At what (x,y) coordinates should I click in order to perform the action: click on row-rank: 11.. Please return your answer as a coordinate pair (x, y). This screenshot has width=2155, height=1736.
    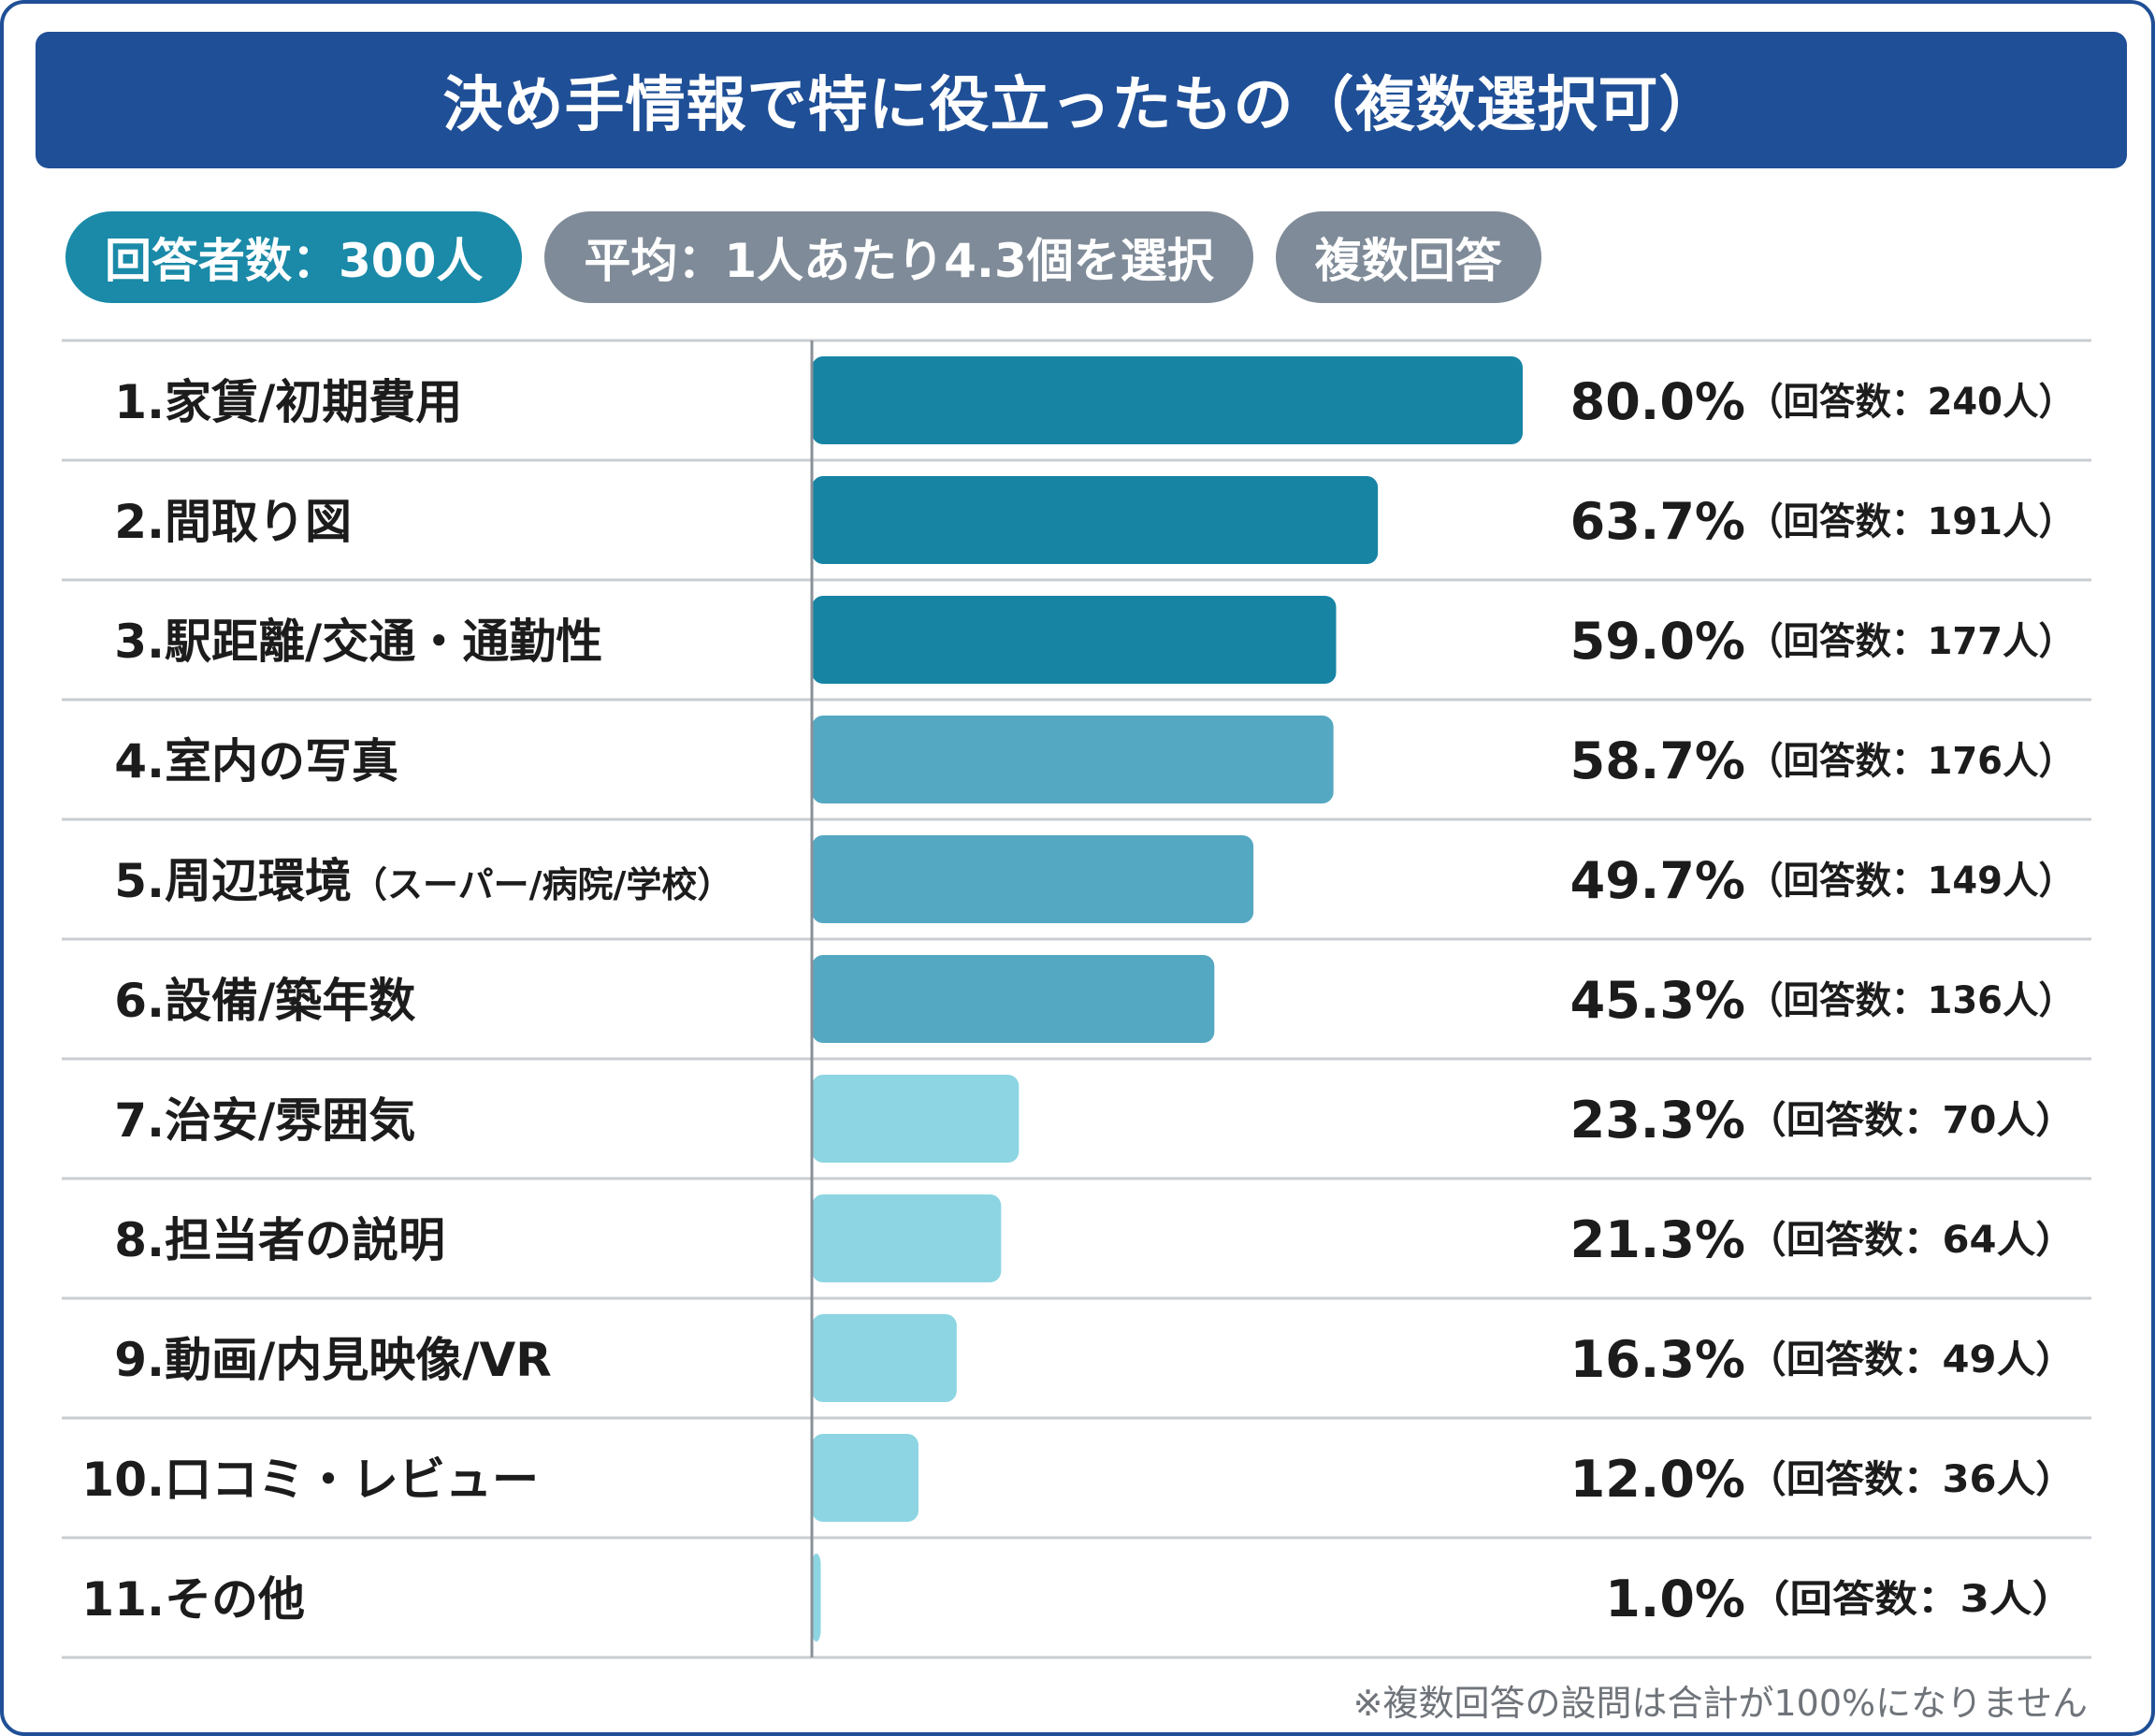
    Looking at the image, I should click on (123, 1599).